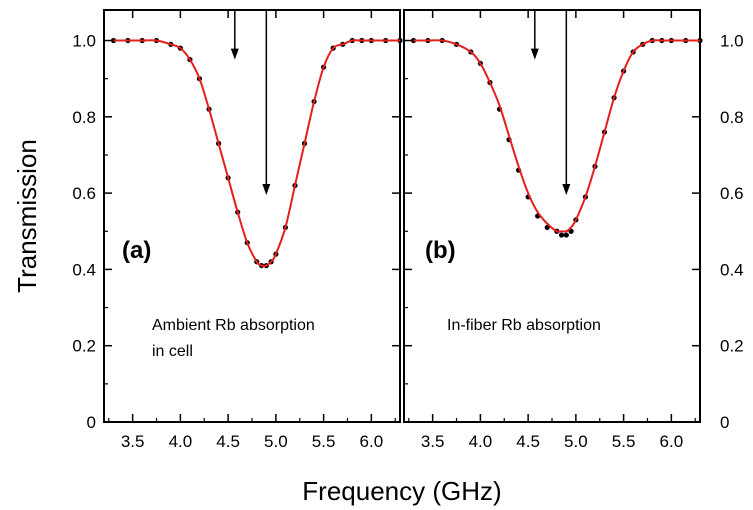 This screenshot has width=753, height=510. I want to click on right-y-tick-label-3: 0.6, so click(732, 193).